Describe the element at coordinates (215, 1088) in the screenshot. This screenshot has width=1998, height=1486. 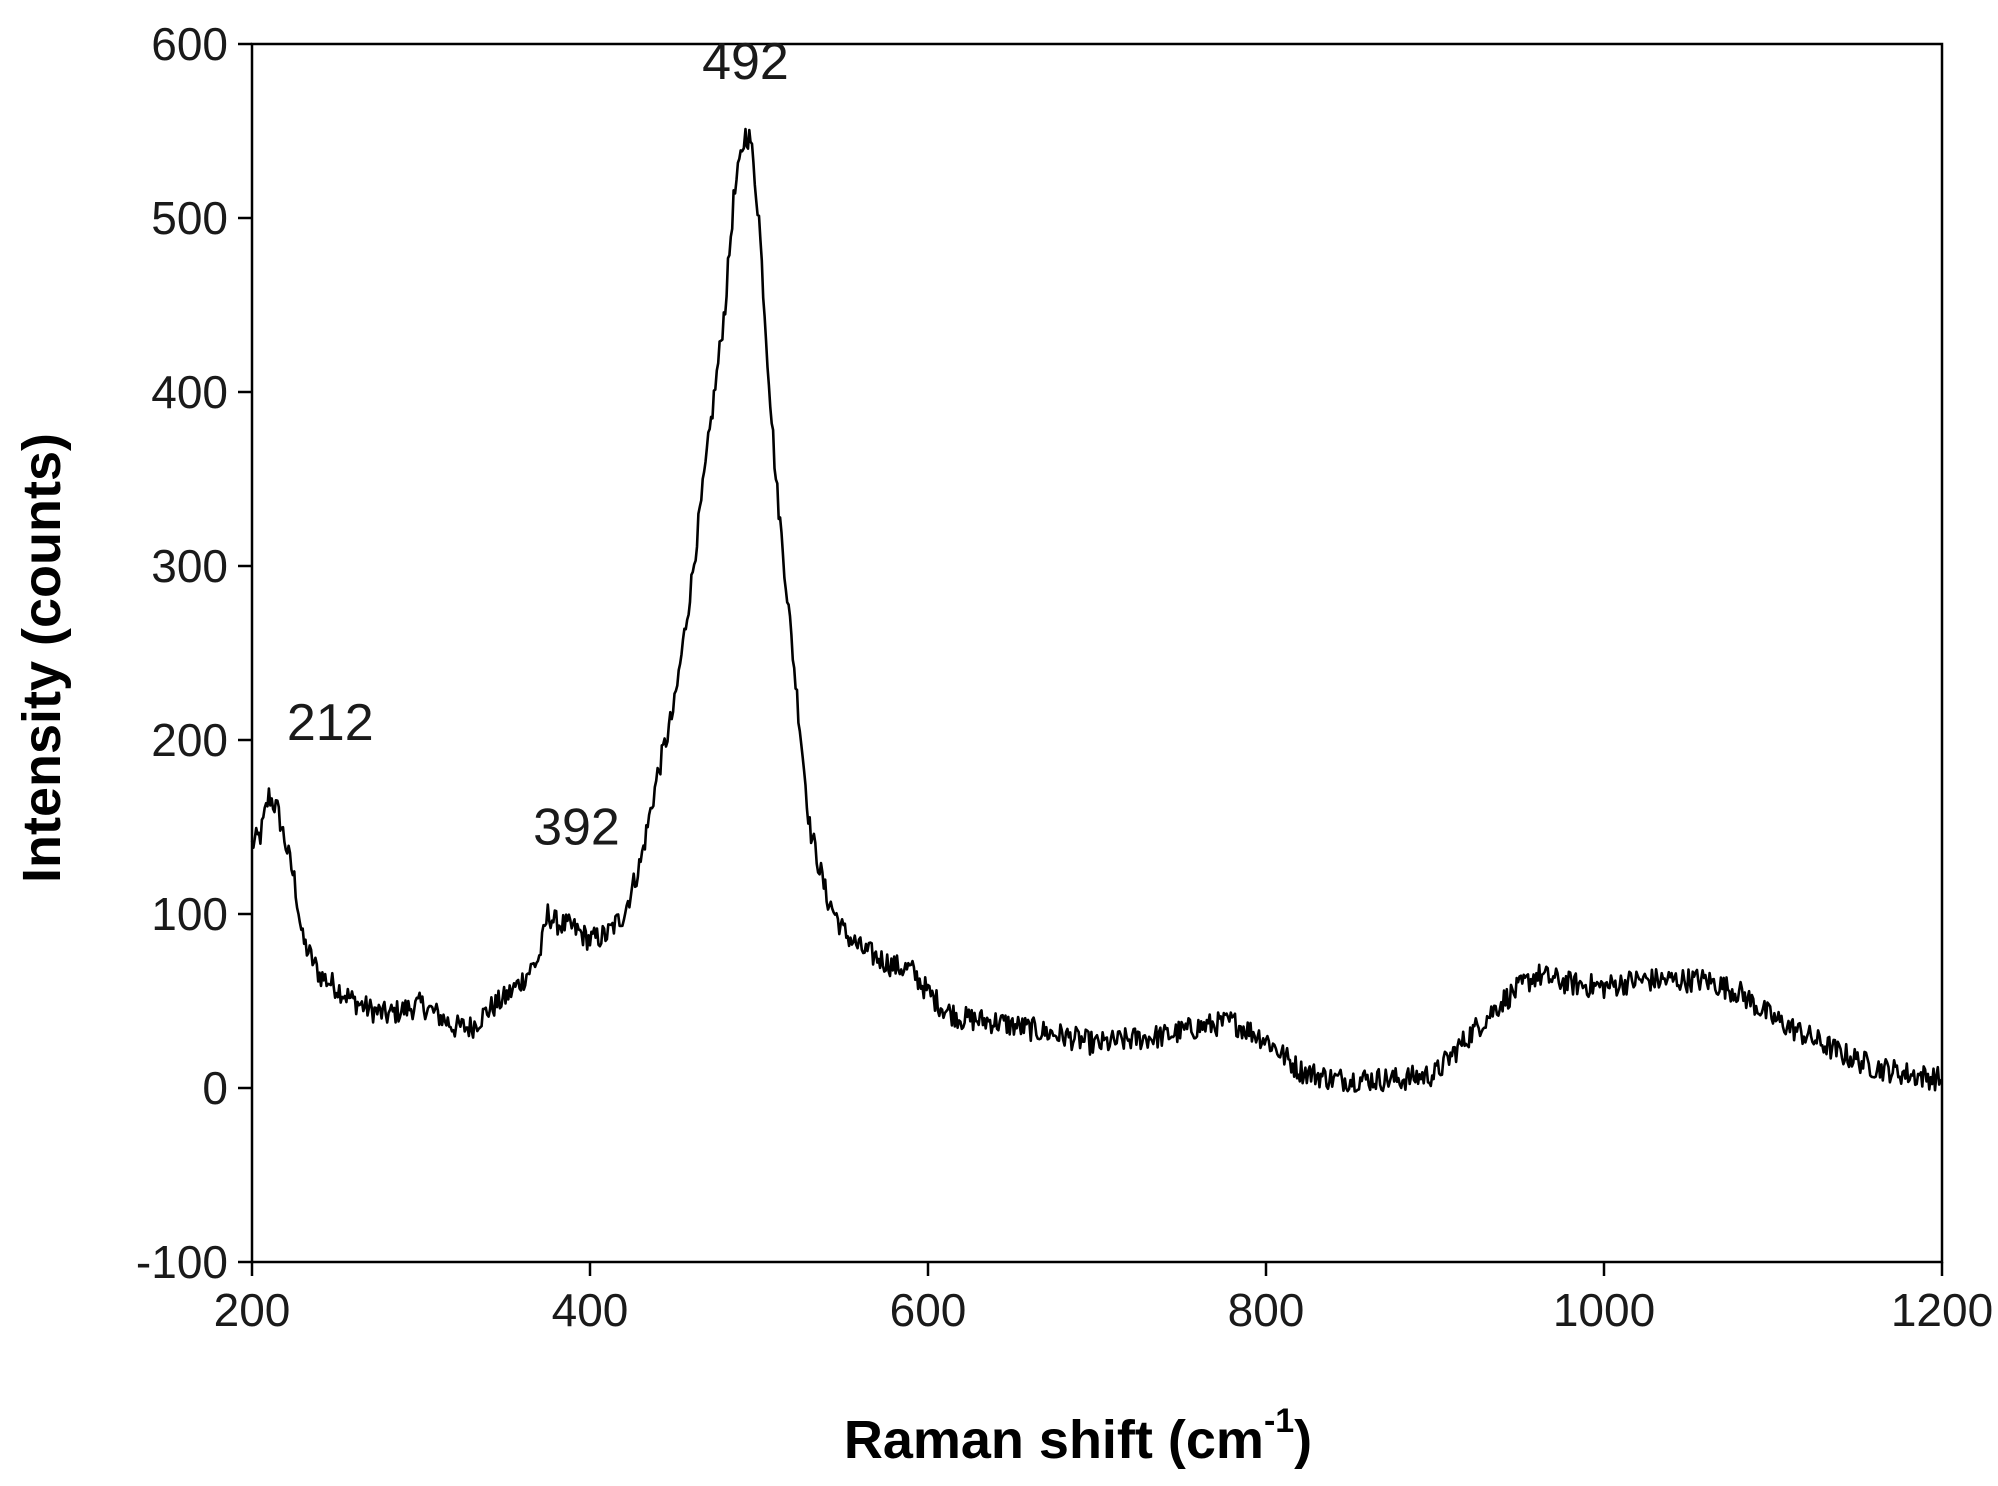
I see `y-tick-label: 0` at that location.